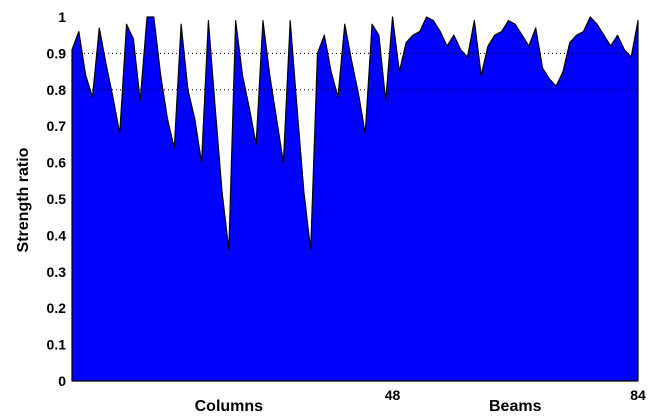 Image resolution: width=661 pixels, height=416 pixels. What do you see at coordinates (57, 272) in the screenshot?
I see `y-tick-label: 0.3` at bounding box center [57, 272].